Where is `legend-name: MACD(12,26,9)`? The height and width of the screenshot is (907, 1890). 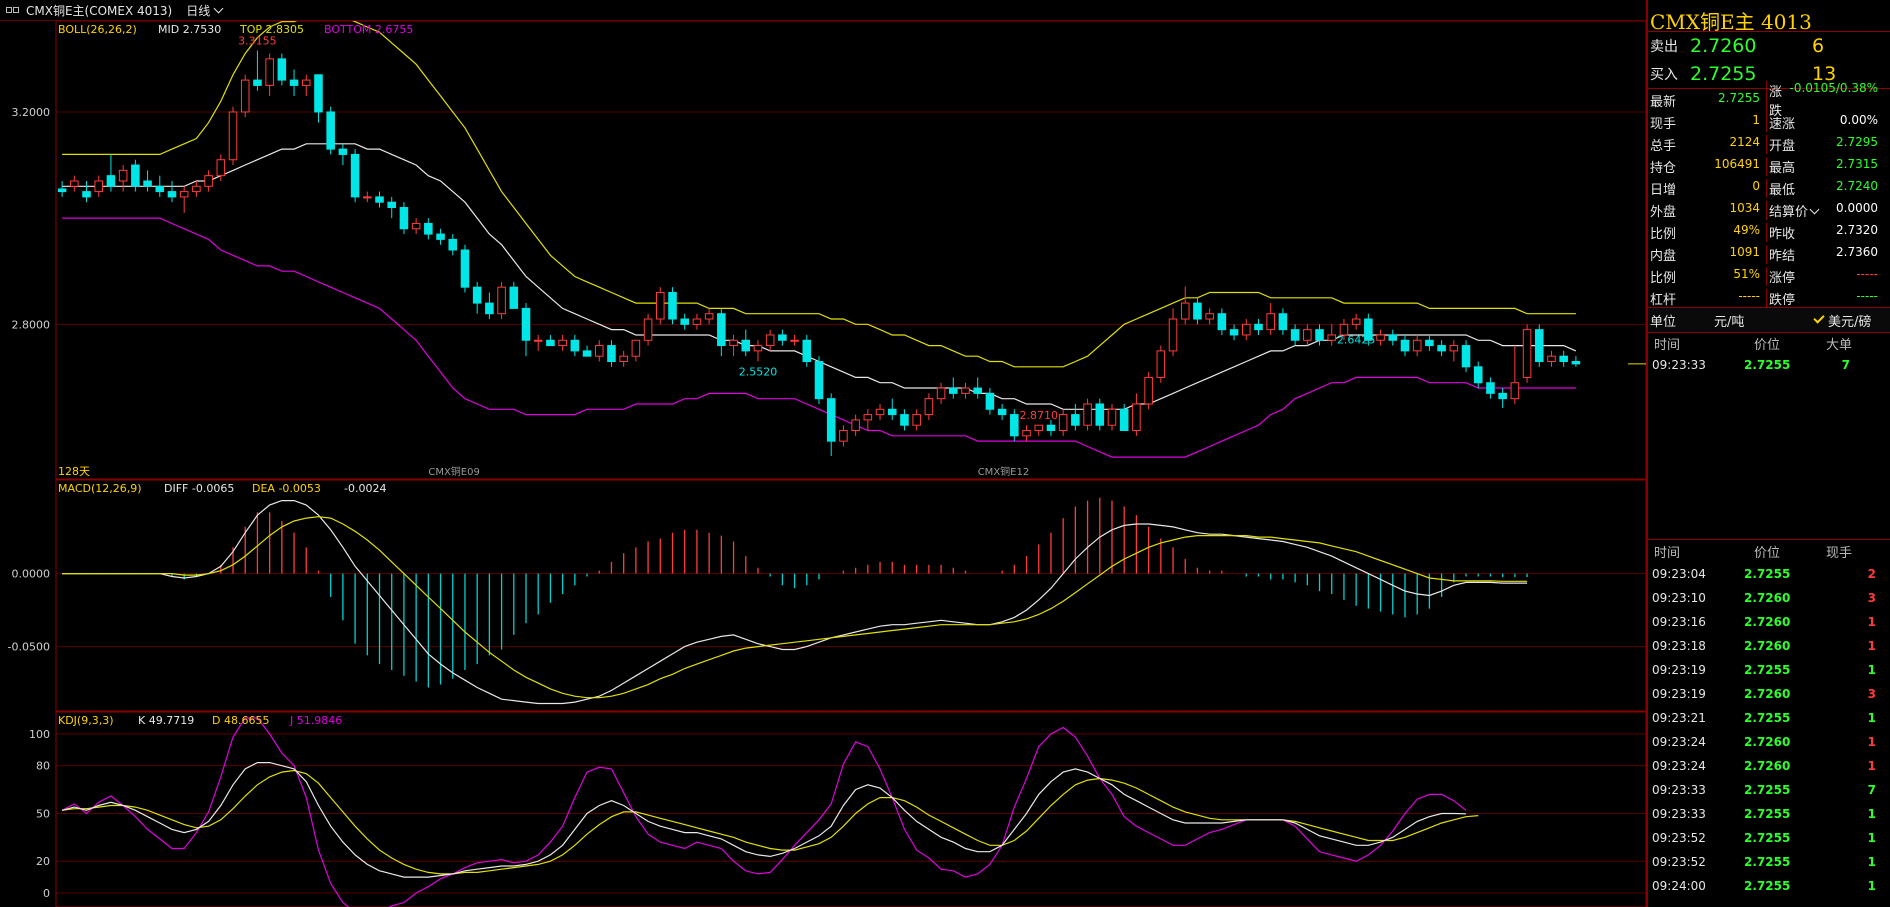 legend-name: MACD(12,26,9) is located at coordinates (100, 488).